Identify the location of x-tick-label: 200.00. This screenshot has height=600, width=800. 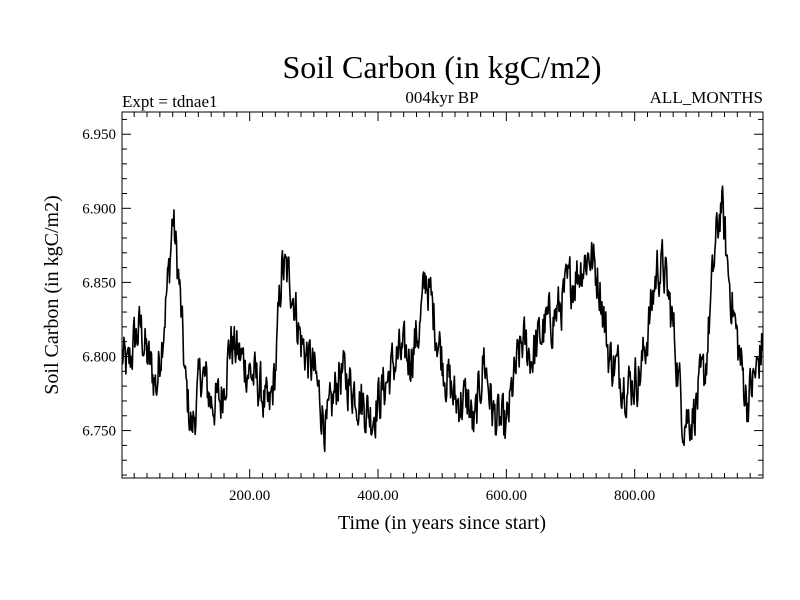
(249, 496).